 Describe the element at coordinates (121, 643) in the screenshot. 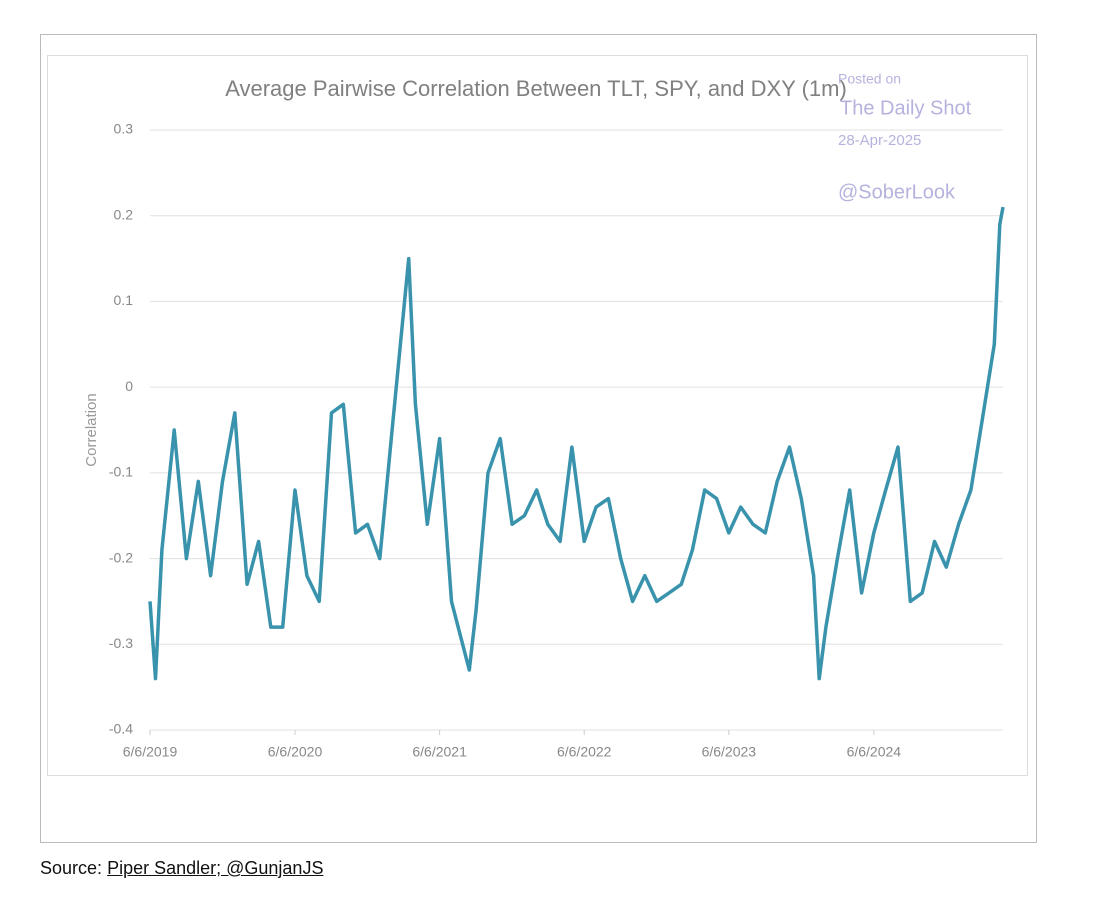

I see `y-tick-label: -0.3` at that location.